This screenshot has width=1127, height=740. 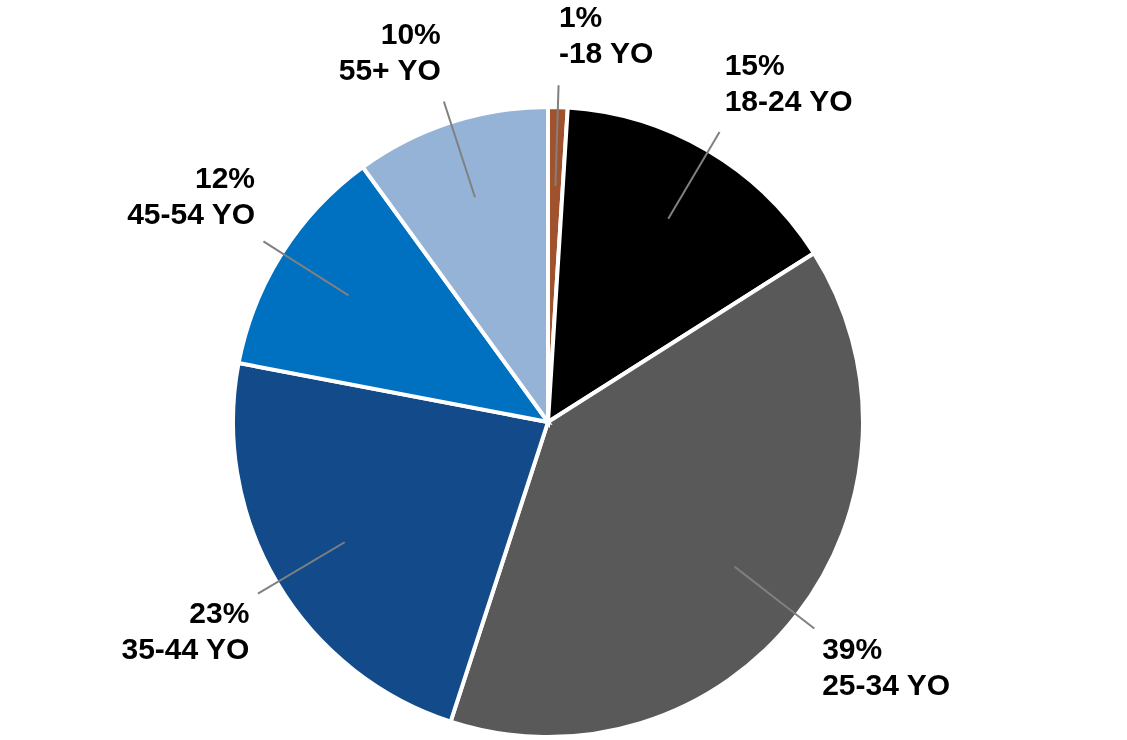 I want to click on slice-label: -18 YO, so click(x=606, y=53).